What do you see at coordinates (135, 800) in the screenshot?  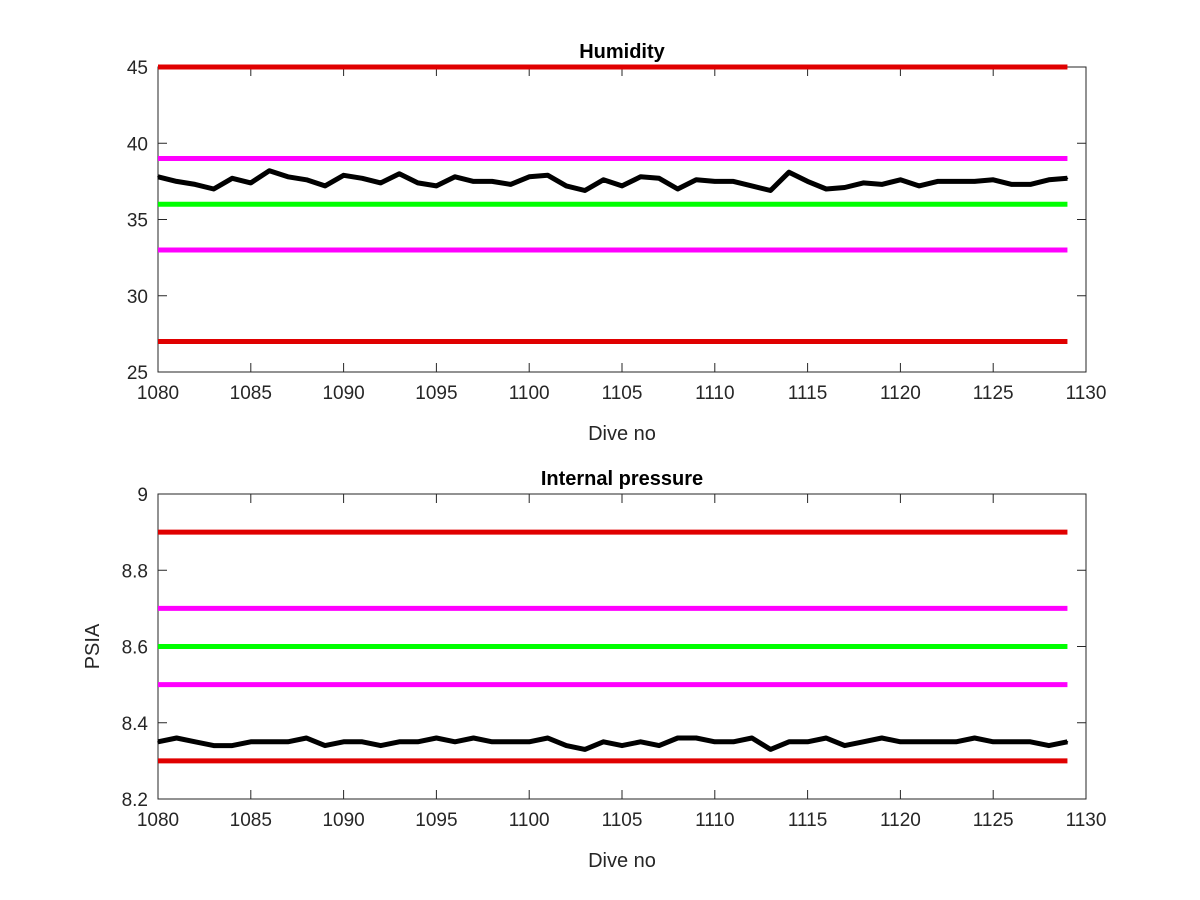 I see `y-tick-label: 8.2` at bounding box center [135, 800].